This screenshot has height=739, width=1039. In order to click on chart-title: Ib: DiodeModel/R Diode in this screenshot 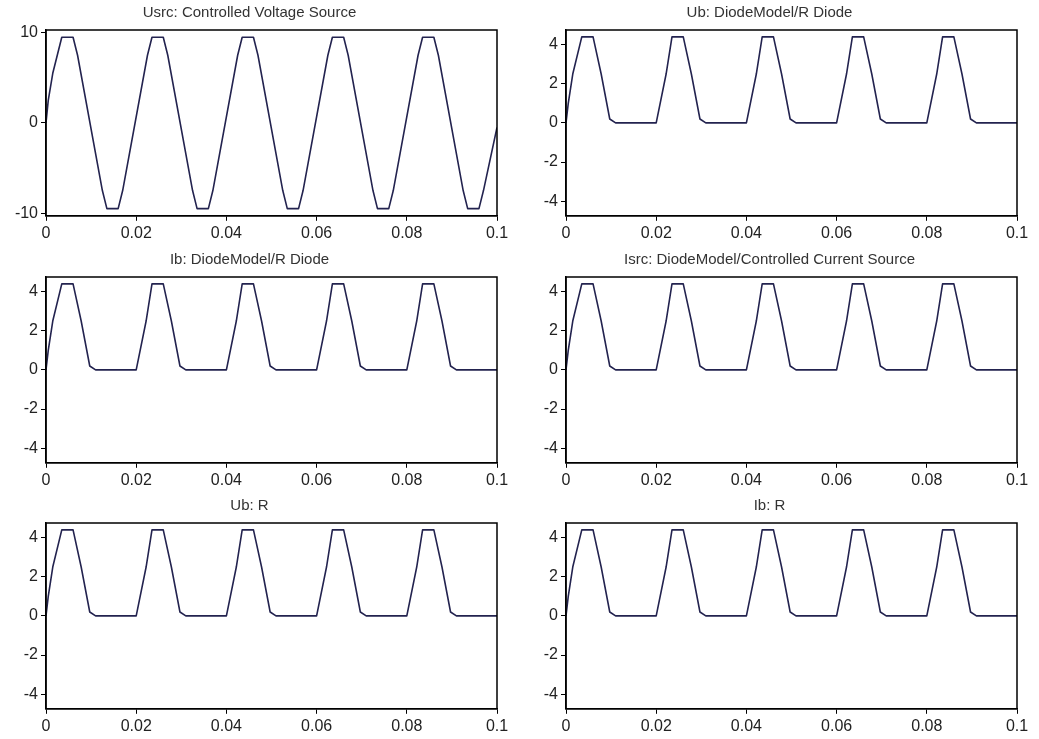, I will do `click(249, 259)`.